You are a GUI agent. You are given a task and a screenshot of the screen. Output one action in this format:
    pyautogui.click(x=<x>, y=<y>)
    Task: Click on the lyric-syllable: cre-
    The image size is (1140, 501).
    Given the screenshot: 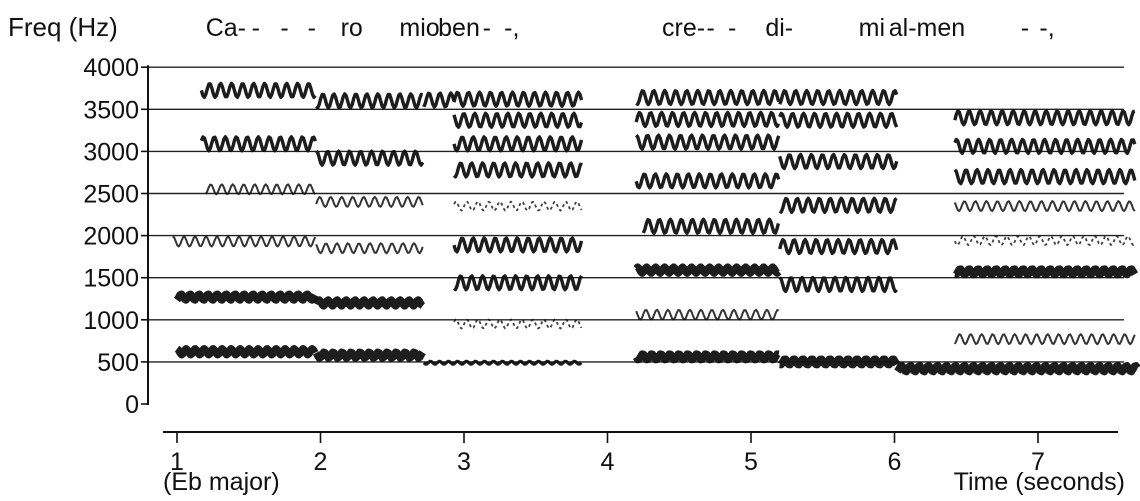 What is the action you would take?
    pyautogui.click(x=683, y=28)
    